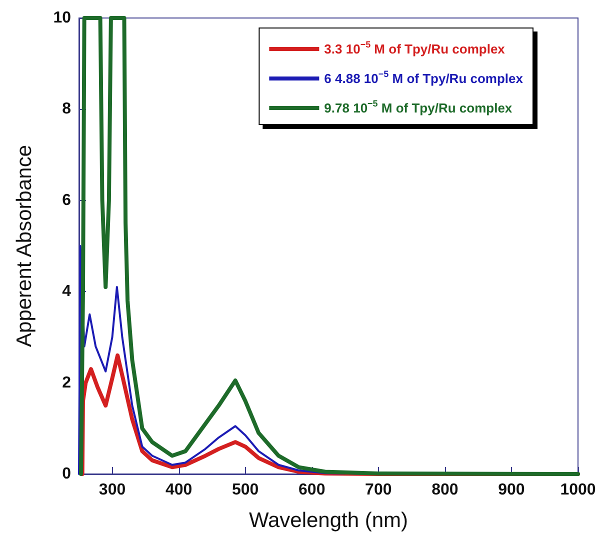 The height and width of the screenshot is (536, 603). Describe the element at coordinates (378, 490) in the screenshot. I see `x-tick-label: 700` at that location.